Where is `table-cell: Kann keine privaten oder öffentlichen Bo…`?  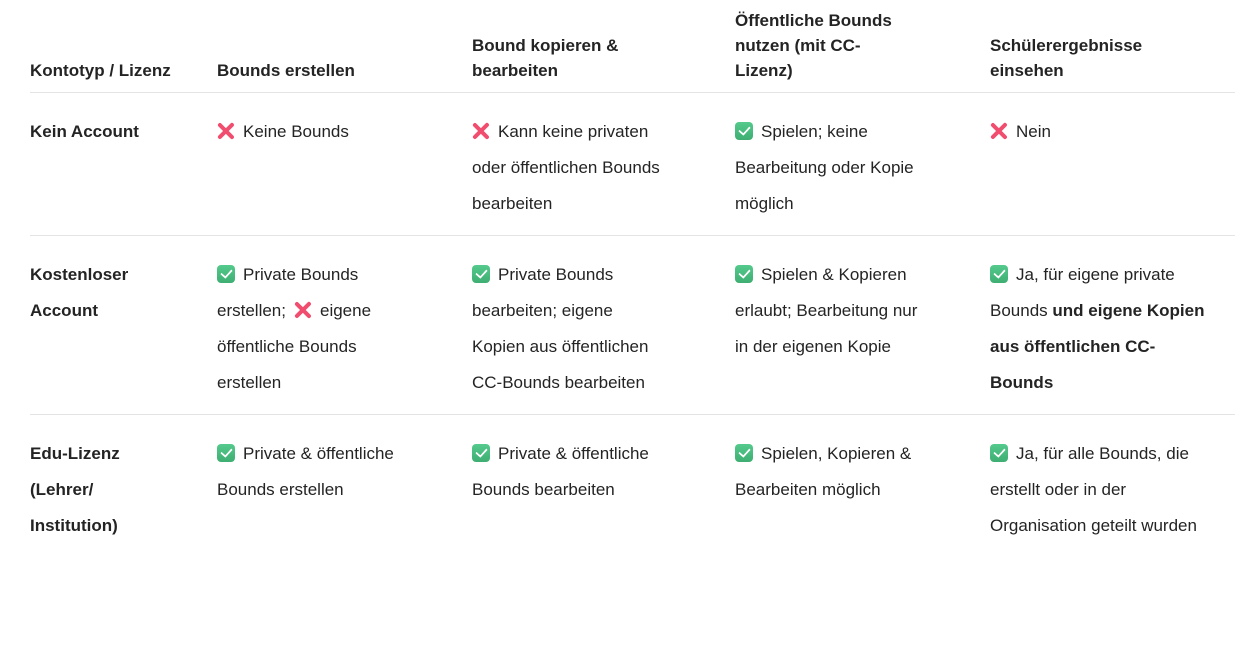
table-cell: Kann keine privaten oder öffentlichen Bo… is located at coordinates (603, 164).